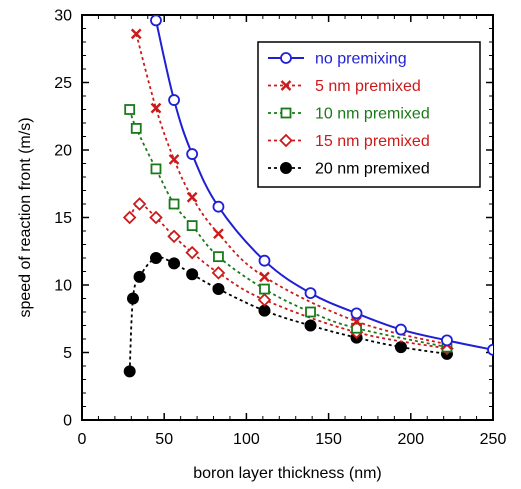 Image resolution: width=521 pixels, height=489 pixels. I want to click on legend-item: 5 nm premixed, so click(344, 86).